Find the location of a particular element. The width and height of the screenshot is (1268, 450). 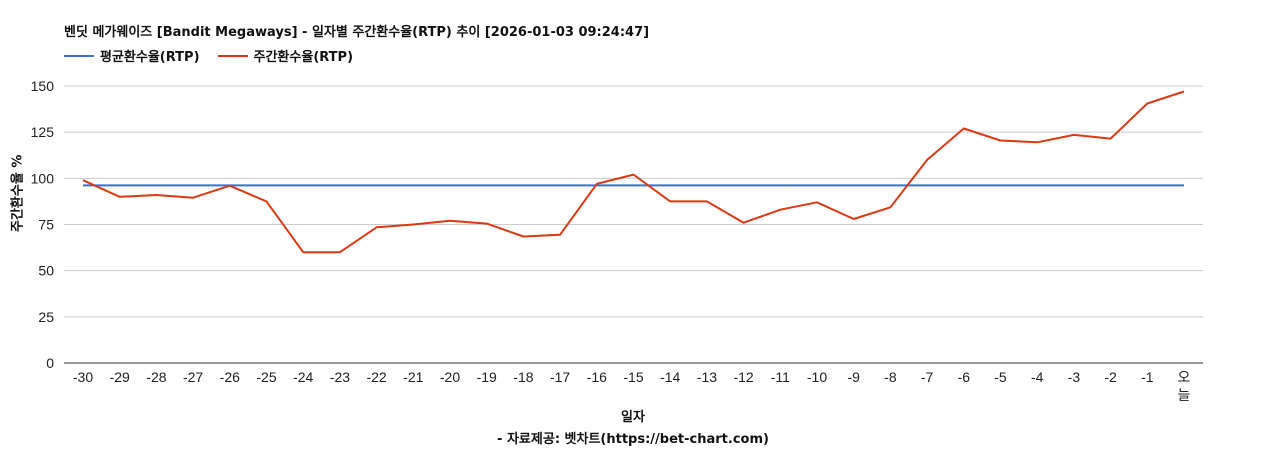

x-axis-title: 일자 is located at coordinates (633, 417).